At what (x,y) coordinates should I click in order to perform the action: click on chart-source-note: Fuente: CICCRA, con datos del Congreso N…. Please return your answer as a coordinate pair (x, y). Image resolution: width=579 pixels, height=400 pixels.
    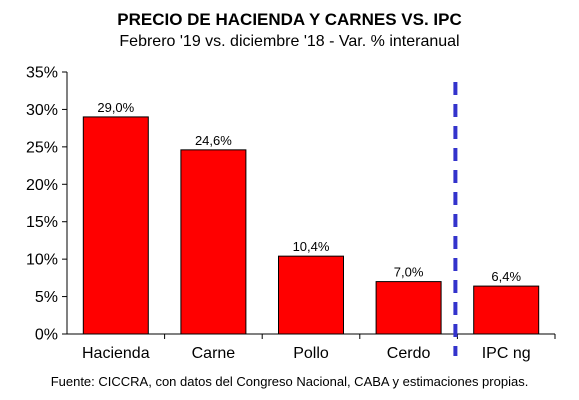
    Looking at the image, I should click on (289, 381).